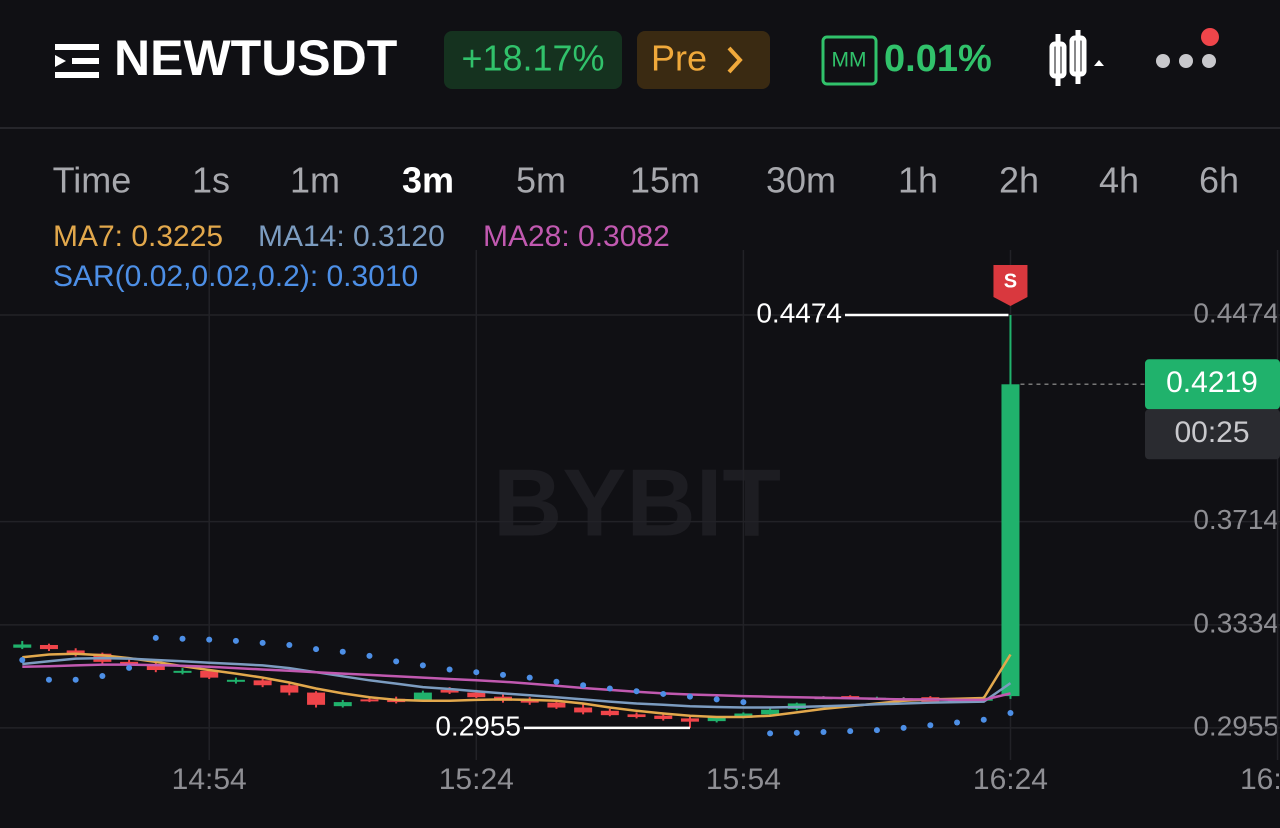 This screenshot has height=828, width=1280. I want to click on timeframe-tab: Time, so click(92, 180).